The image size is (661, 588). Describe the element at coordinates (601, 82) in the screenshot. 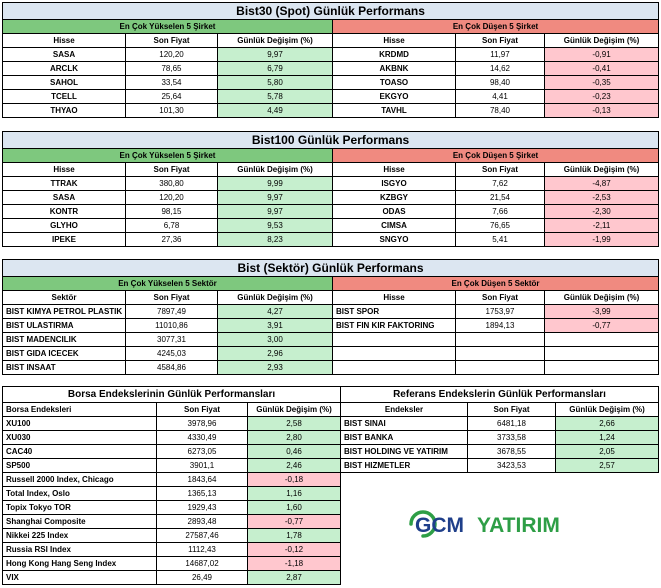

I see `loser-change: -0,35` at that location.